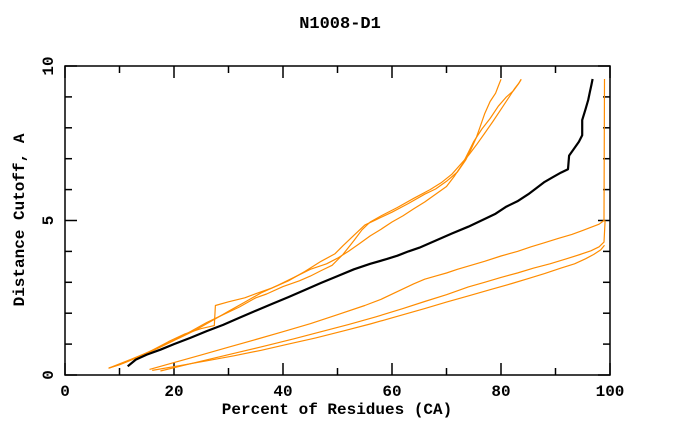 The image size is (680, 440). Describe the element at coordinates (20, 219) in the screenshot. I see `y-axis-label: Distance Cutoff, A` at that location.